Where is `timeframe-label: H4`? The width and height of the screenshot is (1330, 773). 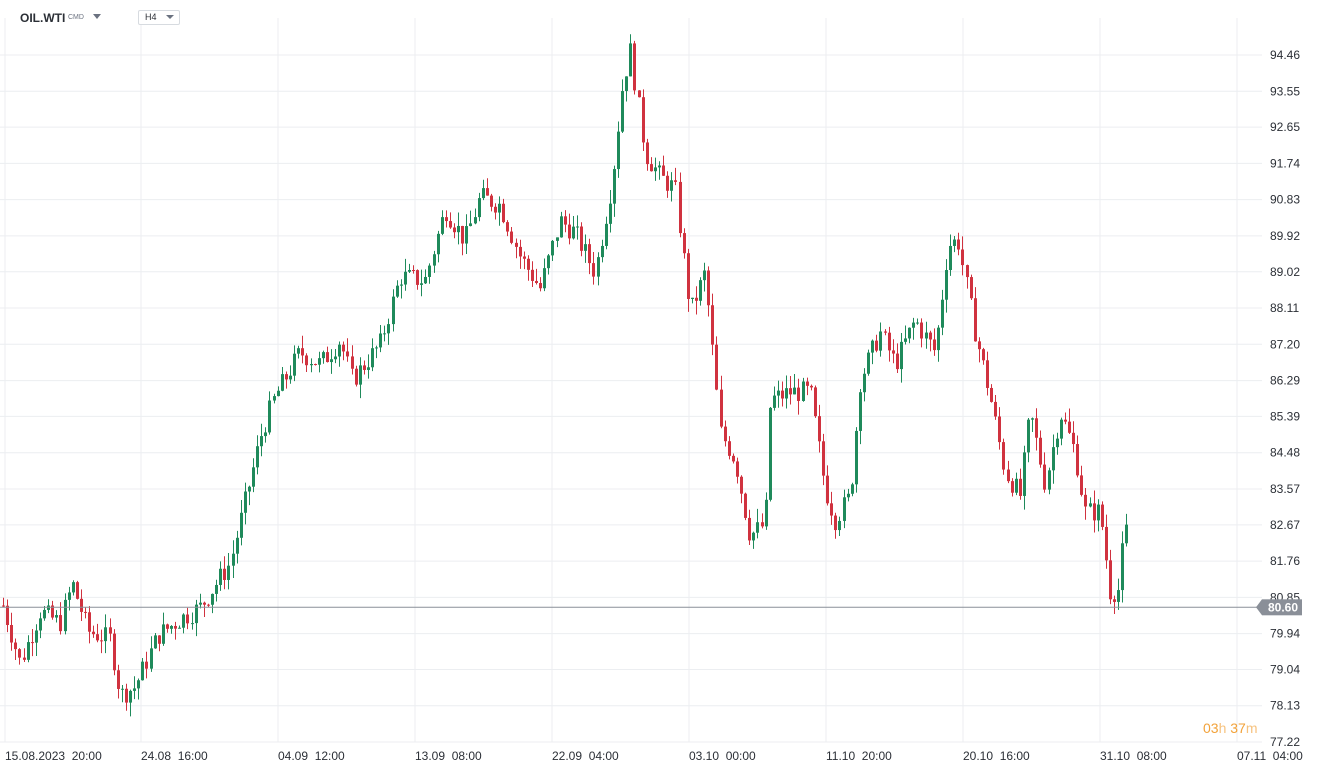 timeframe-label: H4 is located at coordinates (151, 17).